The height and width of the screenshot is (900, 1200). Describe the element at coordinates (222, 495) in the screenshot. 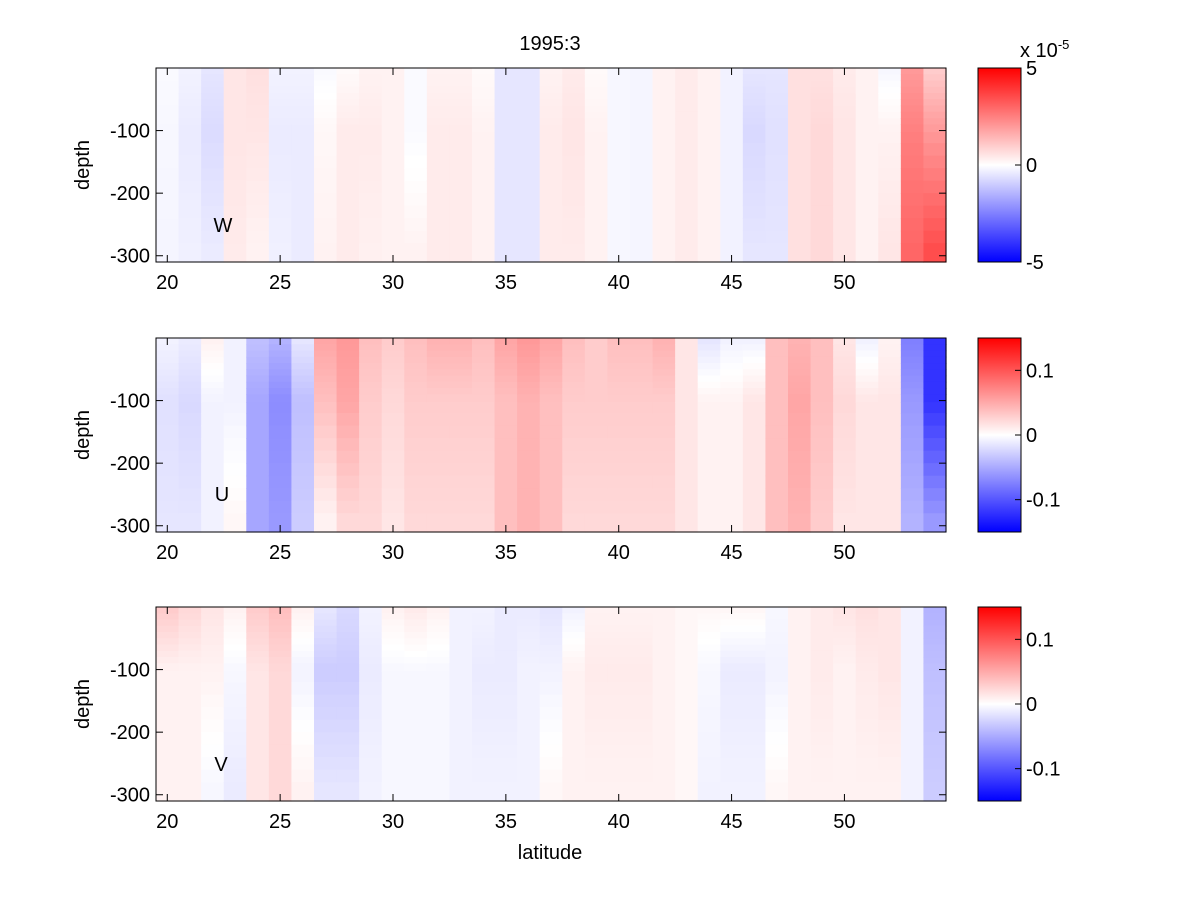

I see `panel-label-u: U` at that location.